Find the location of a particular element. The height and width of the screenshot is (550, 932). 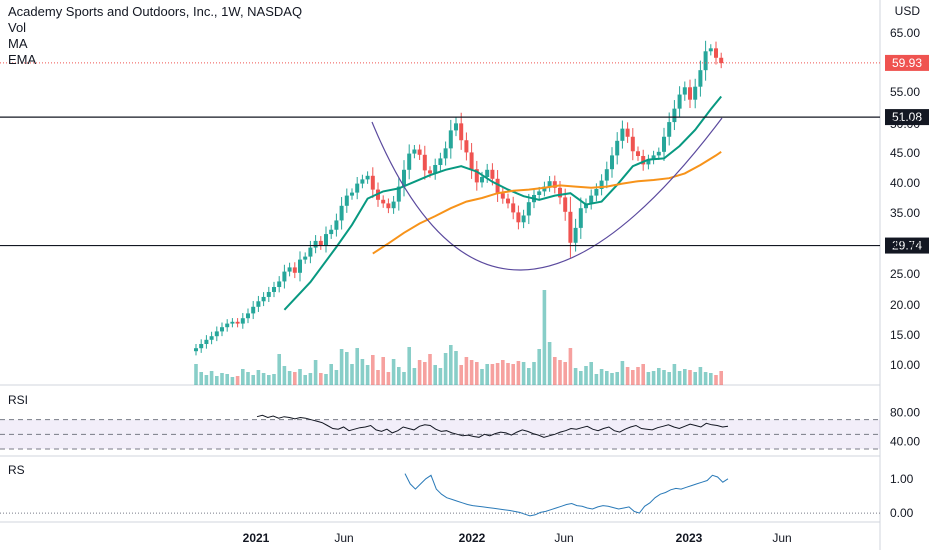

price-tick-label: 25.00 is located at coordinates (905, 274).